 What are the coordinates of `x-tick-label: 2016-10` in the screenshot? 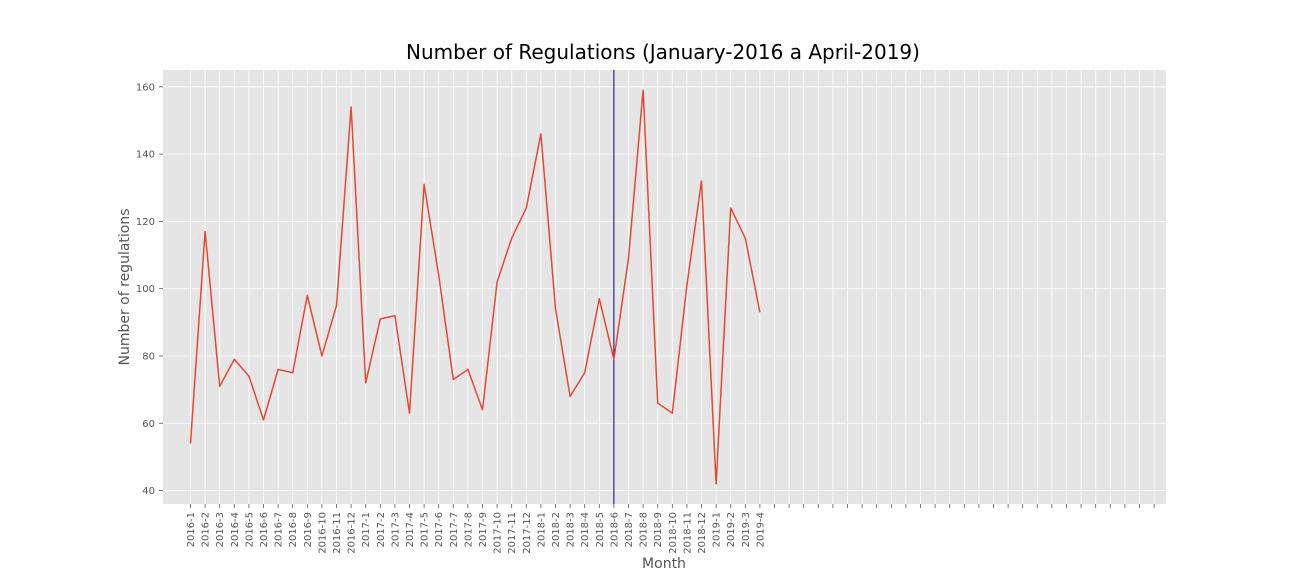 It's located at (322, 533).